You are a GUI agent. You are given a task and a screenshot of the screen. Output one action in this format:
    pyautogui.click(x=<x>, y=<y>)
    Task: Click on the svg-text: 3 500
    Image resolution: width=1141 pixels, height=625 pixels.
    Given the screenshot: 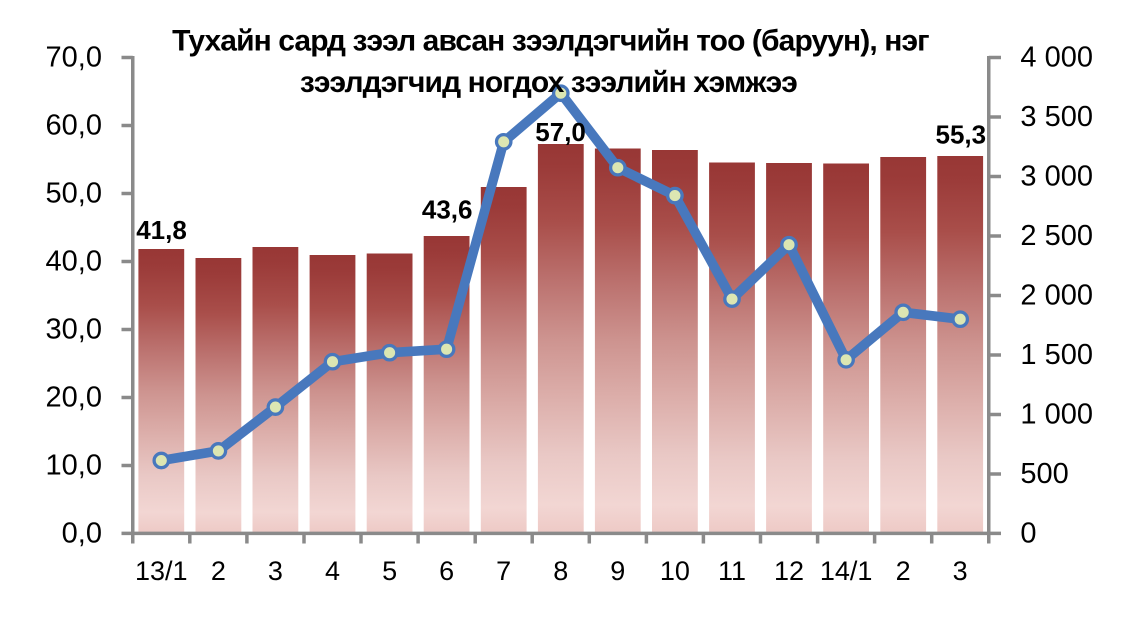 What is the action you would take?
    pyautogui.click(x=1056, y=117)
    